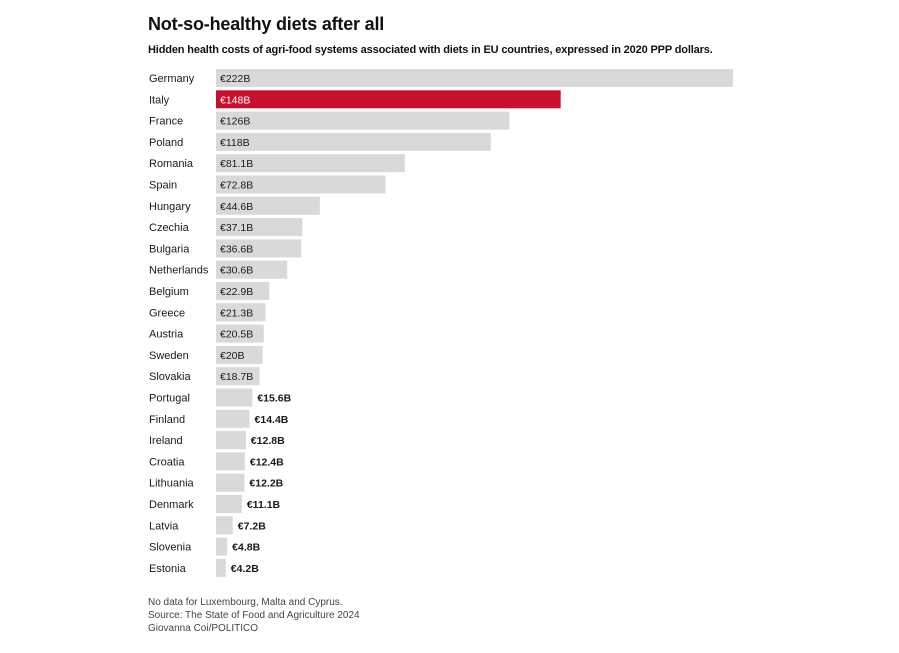 The height and width of the screenshot is (653, 899). What do you see at coordinates (236, 292) in the screenshot?
I see `value-label-belgium: €22.9B` at bounding box center [236, 292].